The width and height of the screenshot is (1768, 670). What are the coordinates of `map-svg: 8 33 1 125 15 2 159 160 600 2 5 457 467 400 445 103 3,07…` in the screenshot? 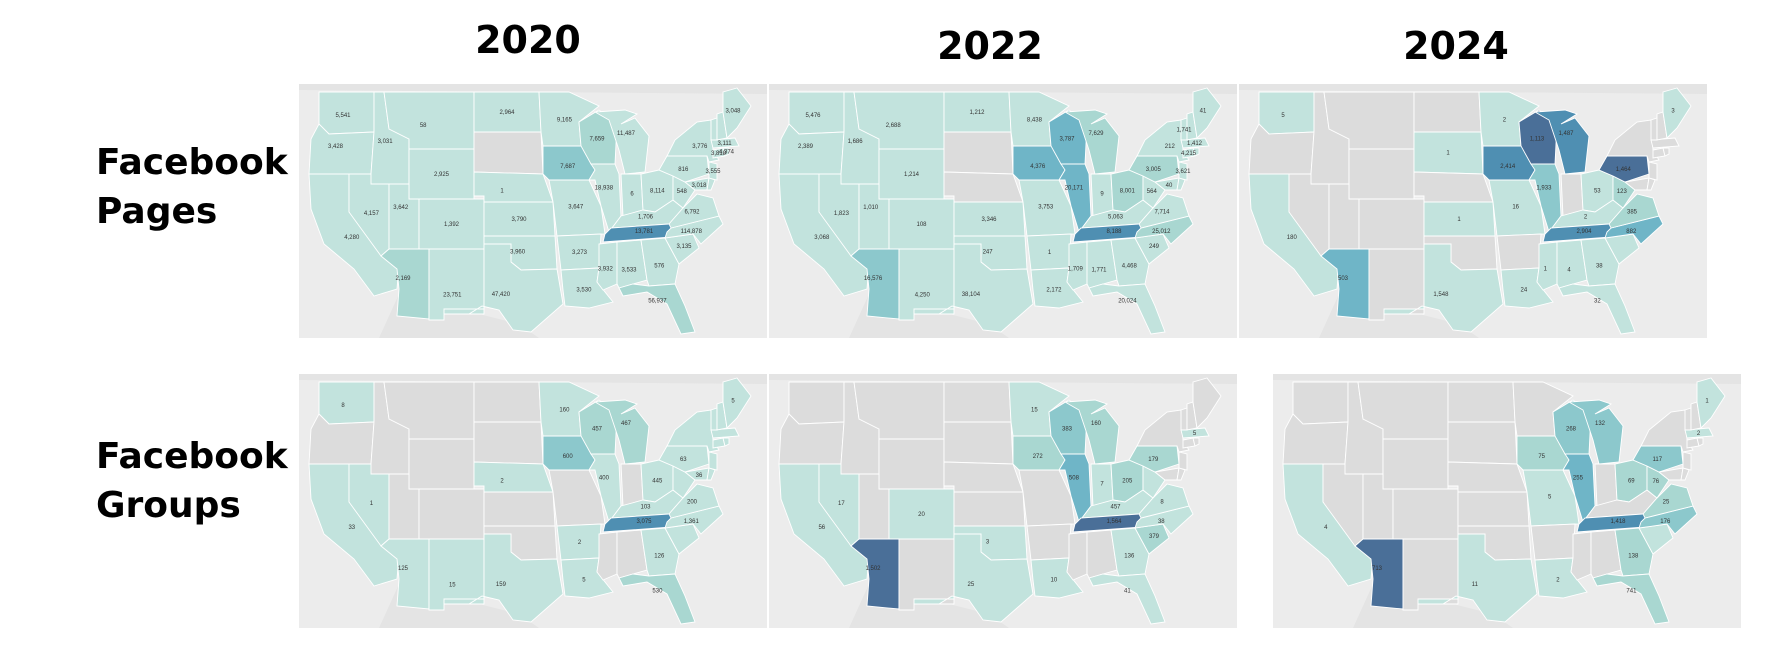 It's located at (533, 501).